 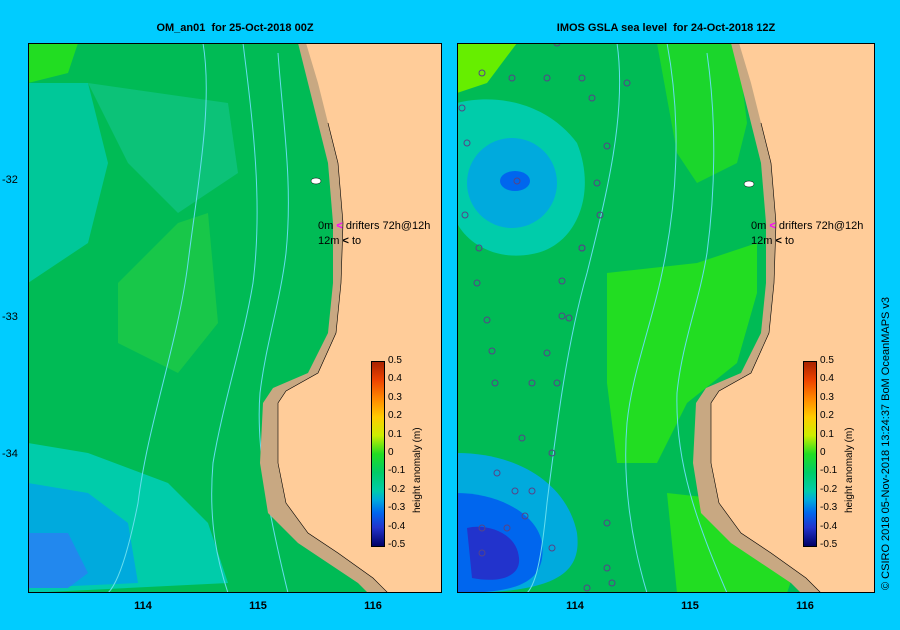 What do you see at coordinates (373, 606) in the screenshot?
I see `lon-label-left-116: 116` at bounding box center [373, 606].